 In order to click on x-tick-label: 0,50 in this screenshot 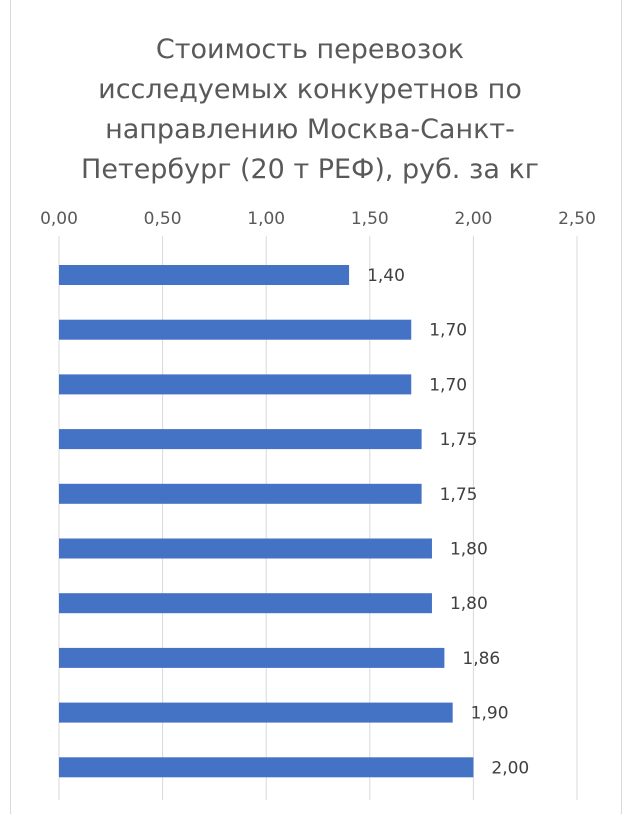, I will do `click(163, 219)`.